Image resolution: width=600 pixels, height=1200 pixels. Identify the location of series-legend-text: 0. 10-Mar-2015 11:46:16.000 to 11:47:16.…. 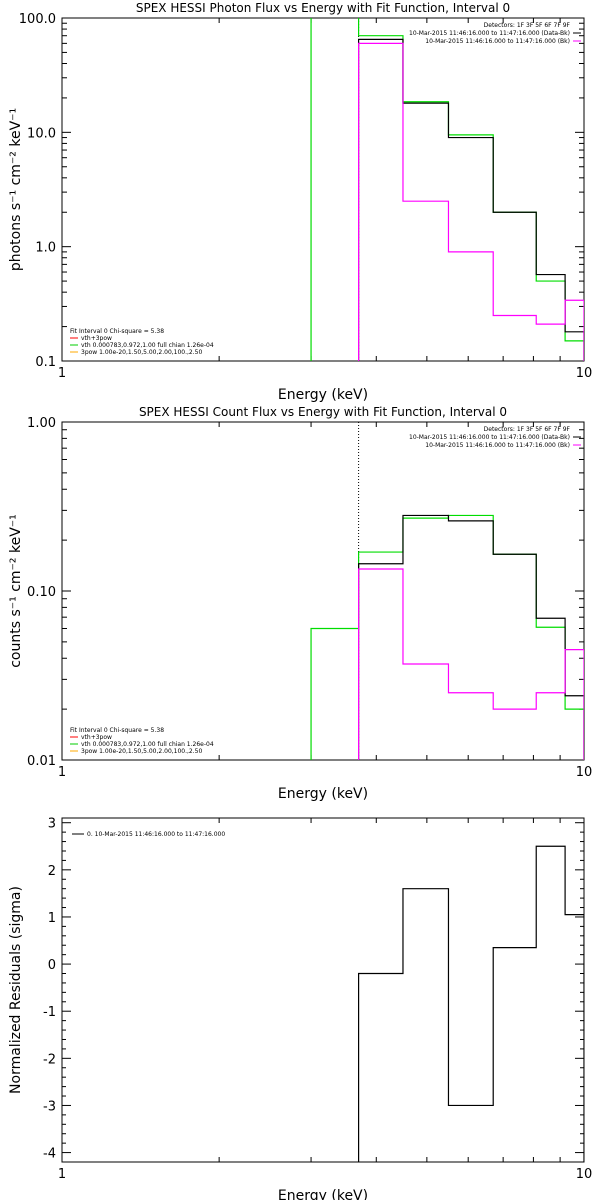
(156, 834).